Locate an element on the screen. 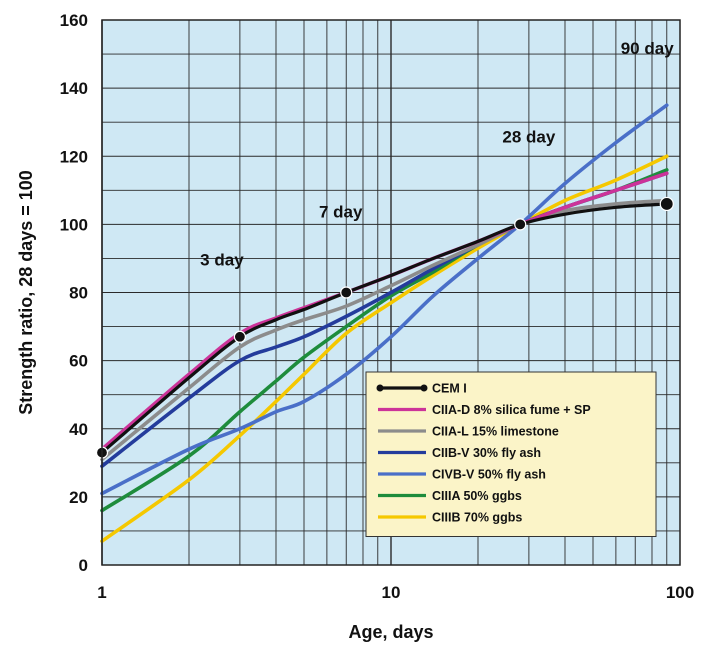  x-axis-label: Age, days is located at coordinates (390, 632).